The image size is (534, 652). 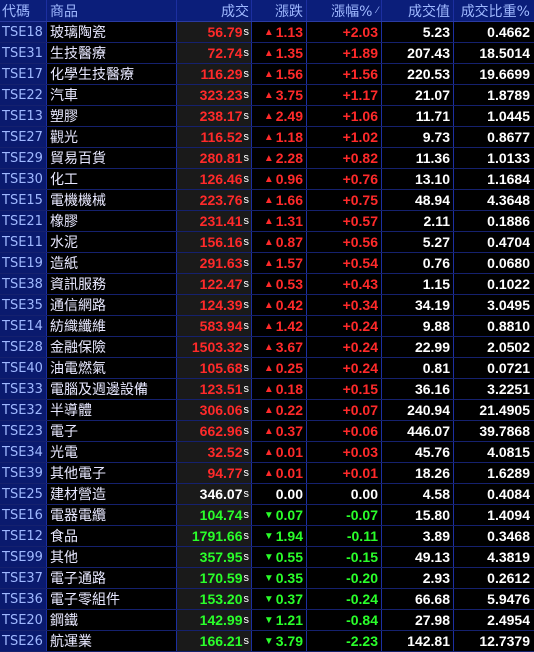 I want to click on row-code: TSE35, so click(x=23, y=305).